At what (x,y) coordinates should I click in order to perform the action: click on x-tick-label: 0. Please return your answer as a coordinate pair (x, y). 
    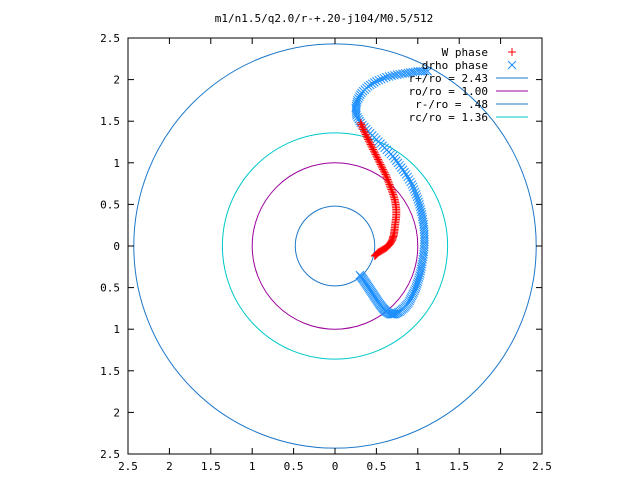
    Looking at the image, I should click on (335, 466).